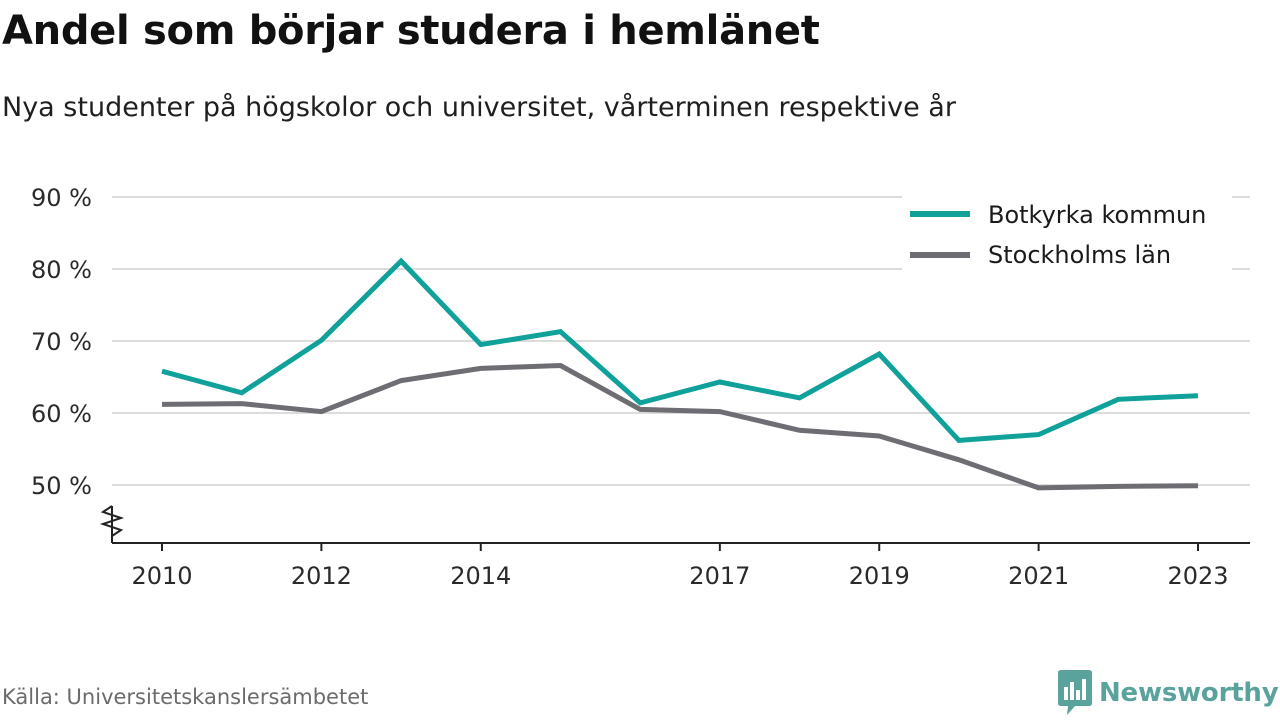  Describe the element at coordinates (161, 576) in the screenshot. I see `x-tick-label: 2010` at that location.